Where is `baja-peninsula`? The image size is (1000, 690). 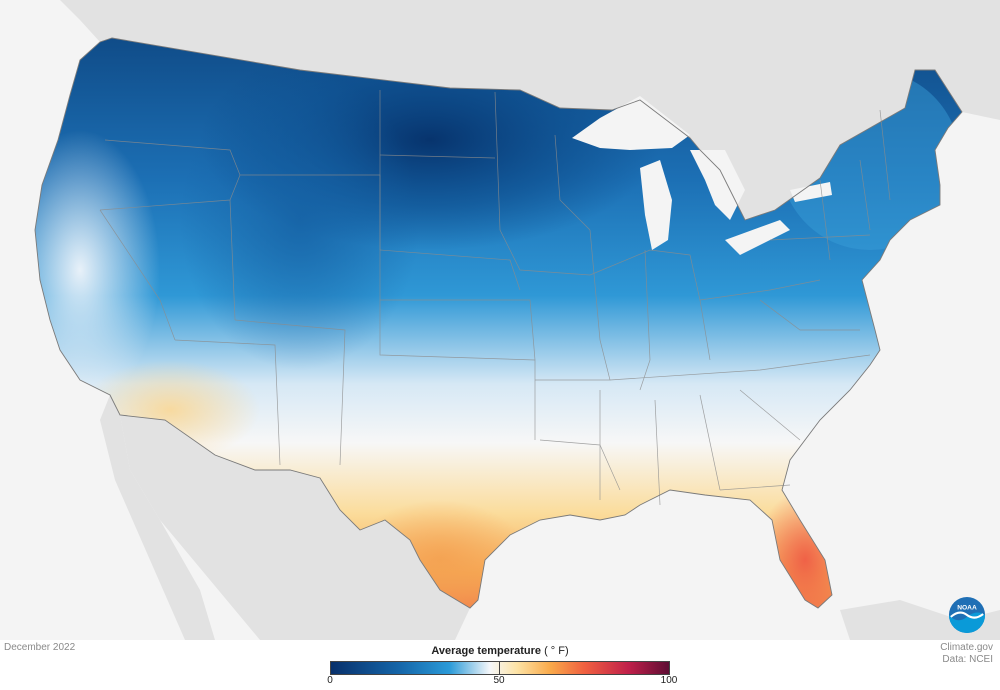 baja-peninsula is located at coordinates (157, 517).